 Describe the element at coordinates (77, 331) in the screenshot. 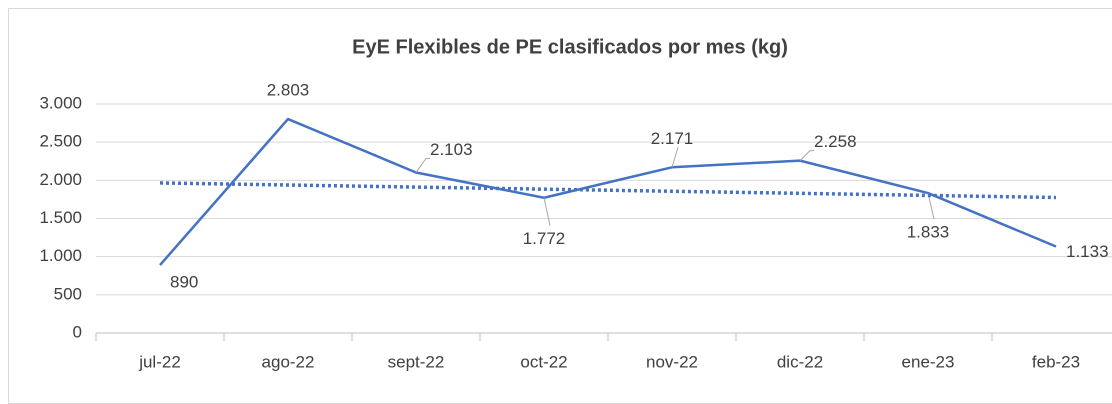

I see `y-tick-label: 0` at that location.